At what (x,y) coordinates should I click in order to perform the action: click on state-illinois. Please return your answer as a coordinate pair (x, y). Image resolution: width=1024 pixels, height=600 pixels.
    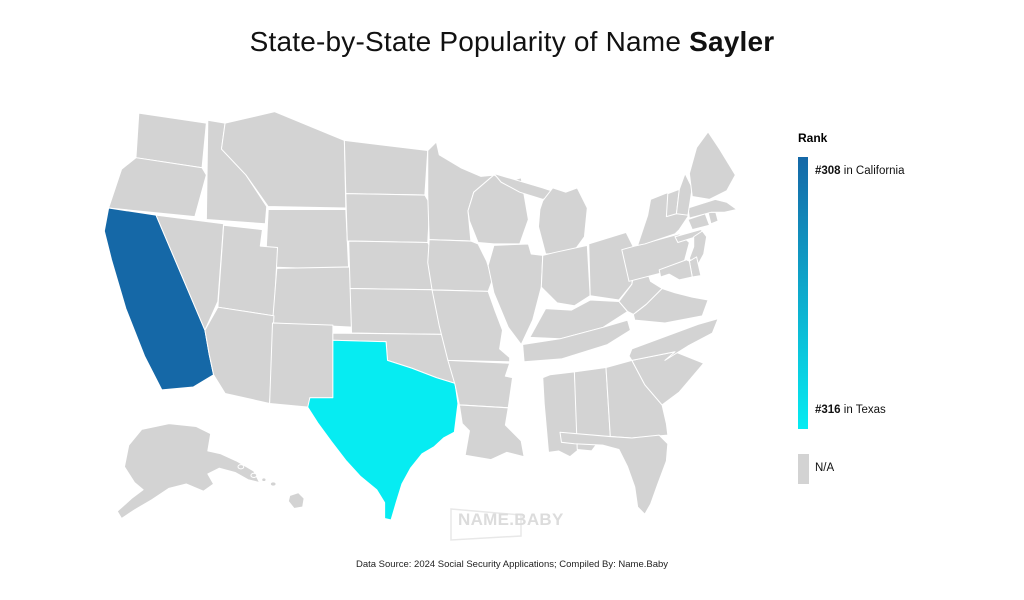
    Looking at the image, I should click on (515, 294).